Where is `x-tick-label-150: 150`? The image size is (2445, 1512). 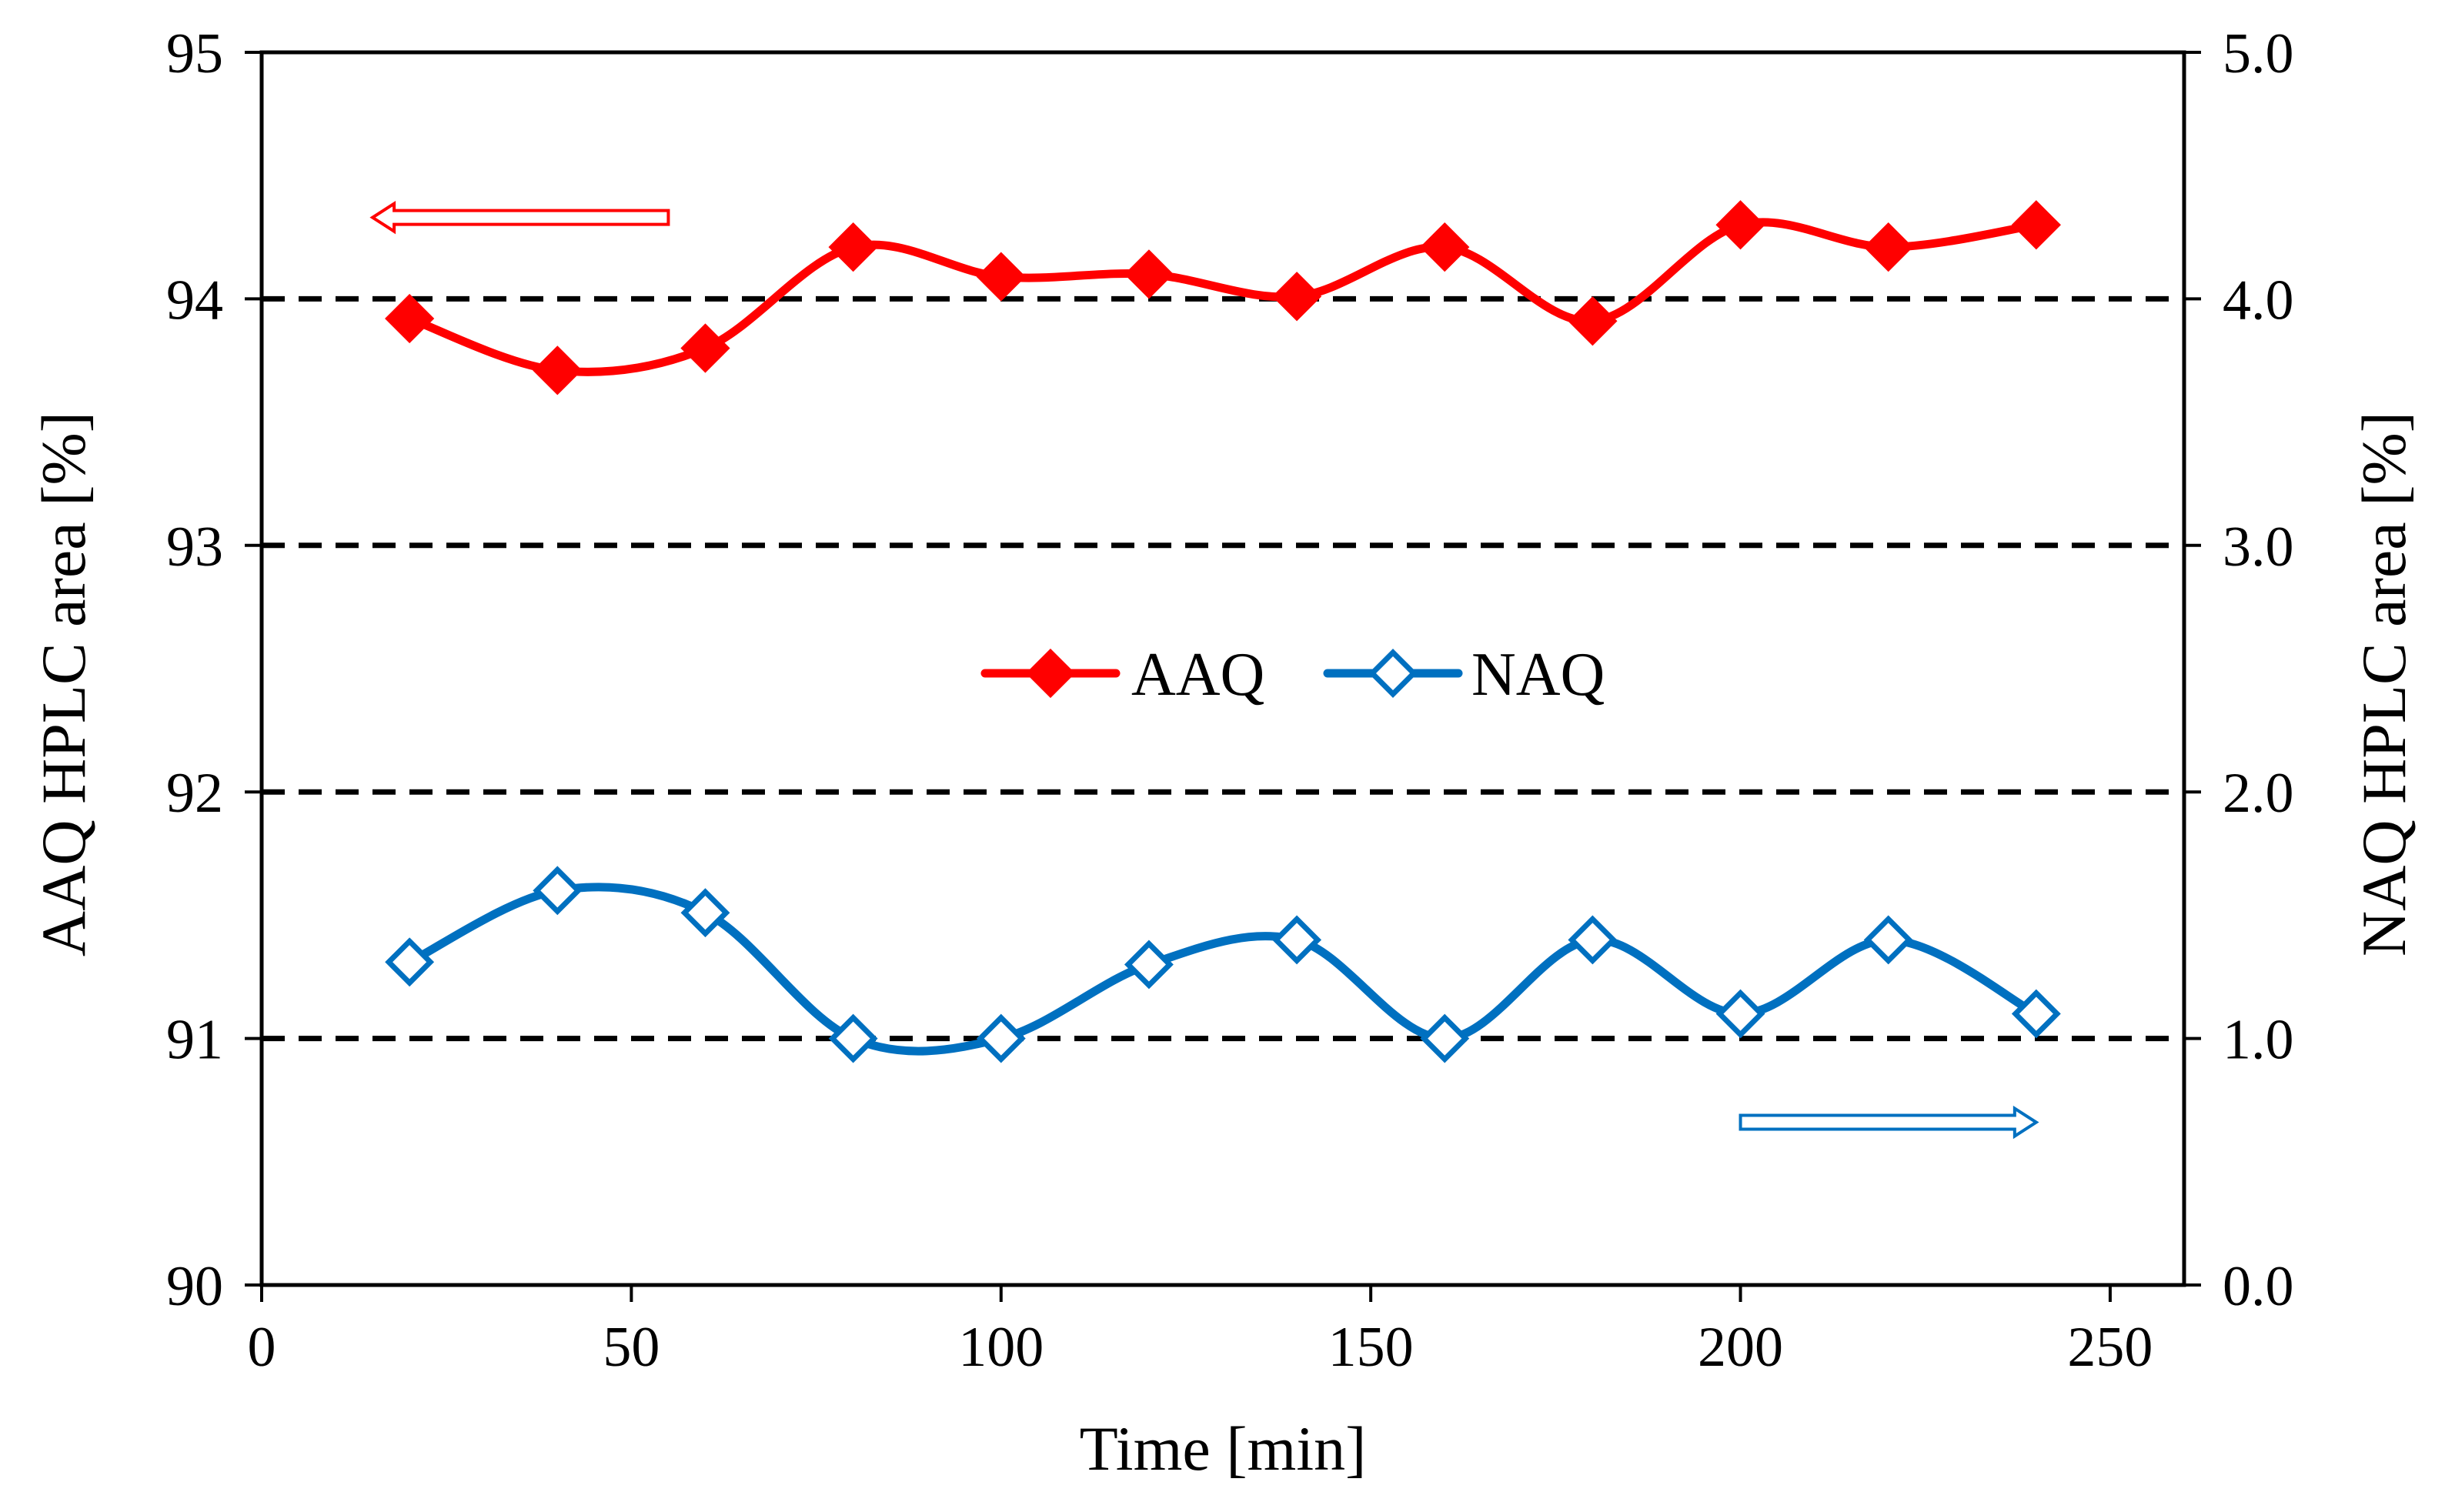
x-tick-label-150: 150 is located at coordinates (1371, 1347).